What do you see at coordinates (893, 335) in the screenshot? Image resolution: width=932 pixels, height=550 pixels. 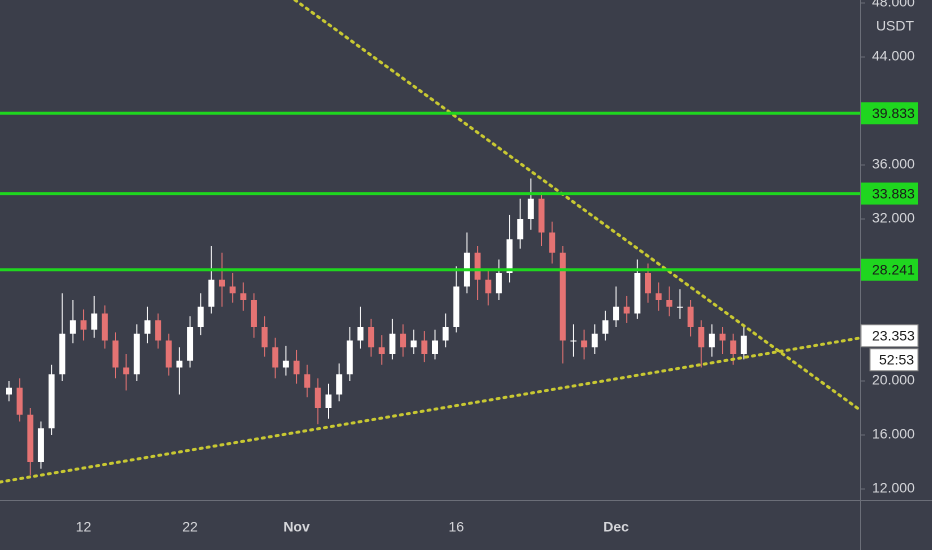 I see `last-price-label: 23.353` at bounding box center [893, 335].